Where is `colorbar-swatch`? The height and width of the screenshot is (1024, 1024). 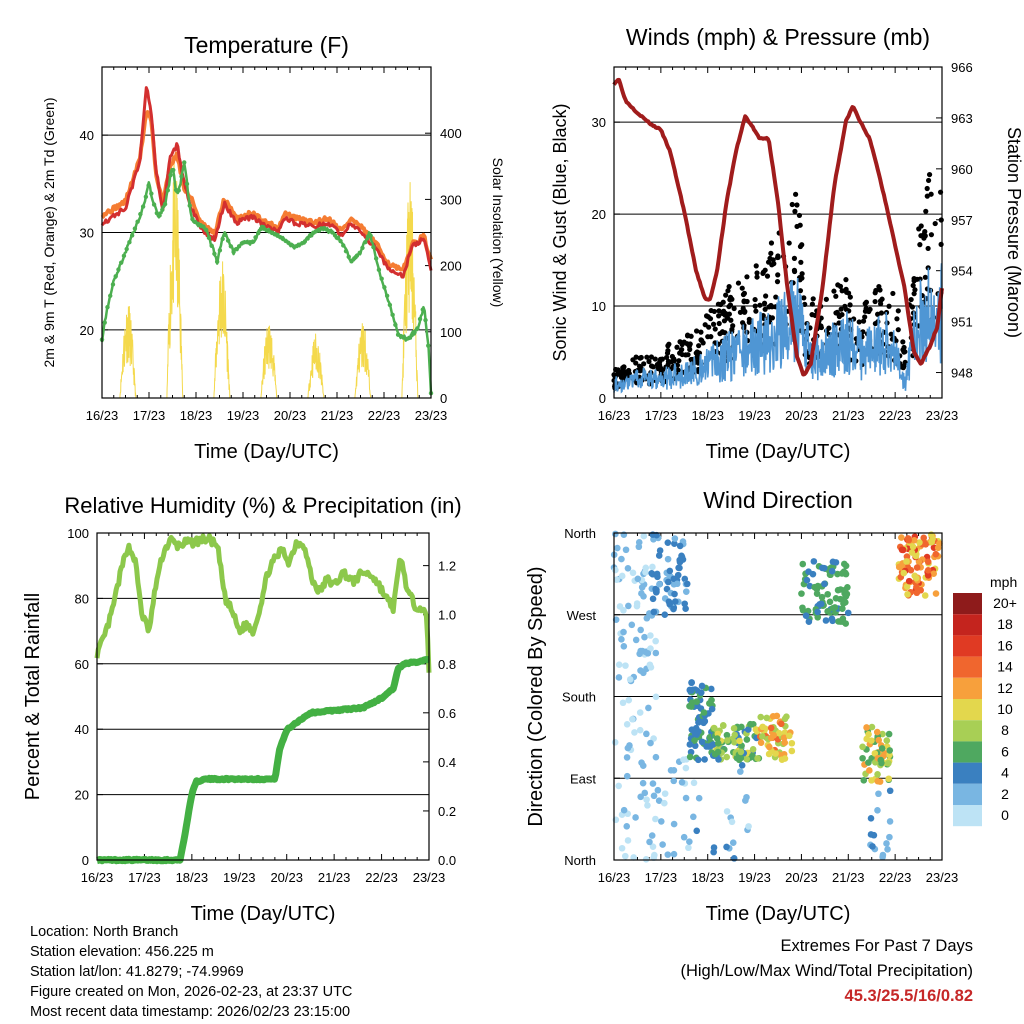
colorbar-swatch is located at coordinates (967, 710).